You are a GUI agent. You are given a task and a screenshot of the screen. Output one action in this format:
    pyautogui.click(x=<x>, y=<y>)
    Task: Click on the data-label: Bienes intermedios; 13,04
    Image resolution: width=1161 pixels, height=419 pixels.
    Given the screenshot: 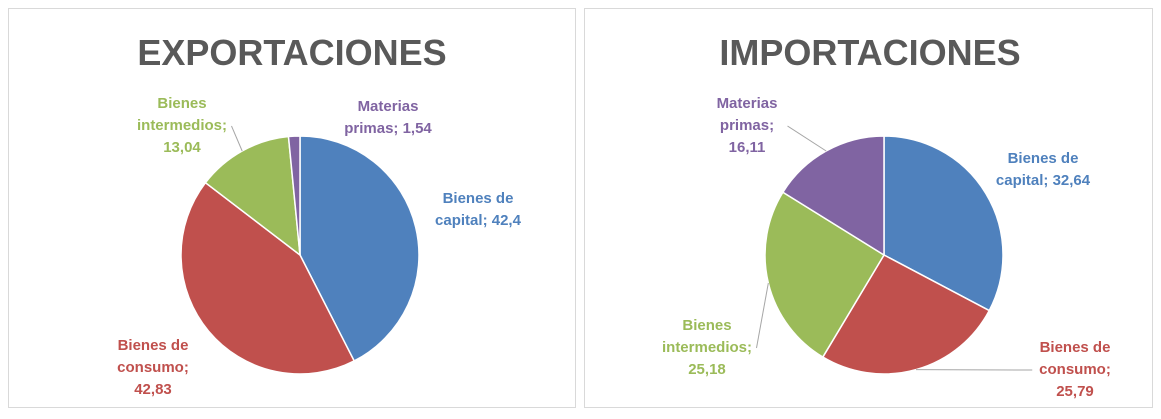 What is the action you would take?
    pyautogui.click(x=181, y=125)
    